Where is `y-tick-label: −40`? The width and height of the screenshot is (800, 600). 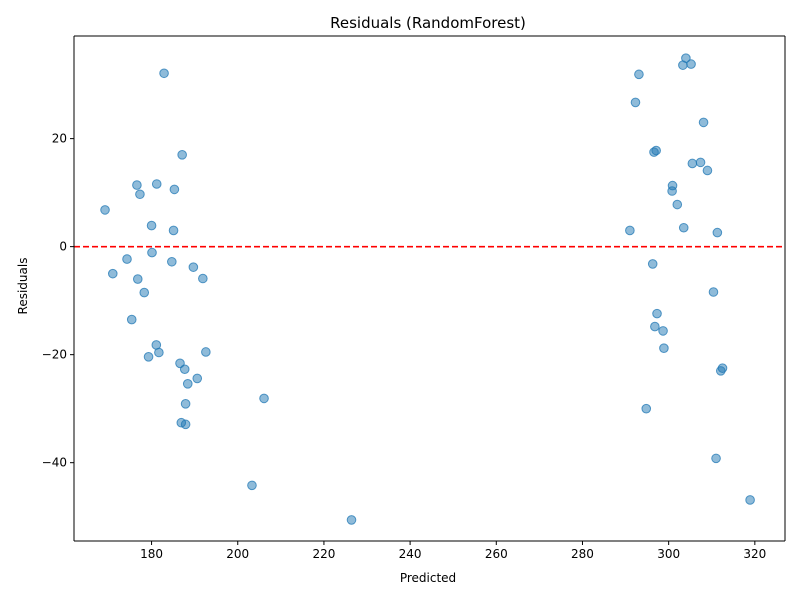
y-tick-label: −40 is located at coordinates (54, 463).